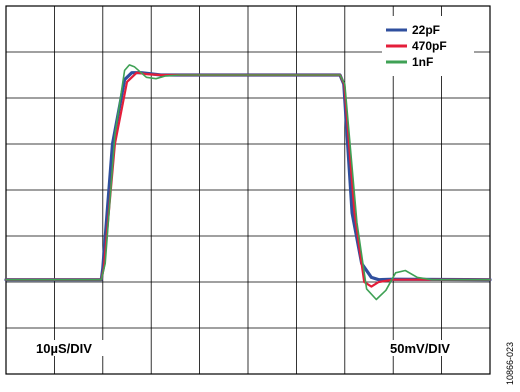  I want to click on figure-id: 10866-023, so click(510, 363).